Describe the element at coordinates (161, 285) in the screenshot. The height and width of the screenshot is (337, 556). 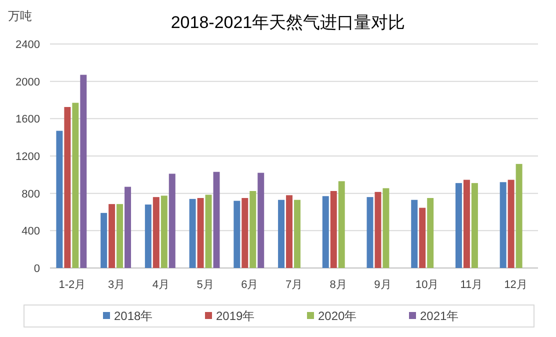
I see `xtick: 4月` at that location.